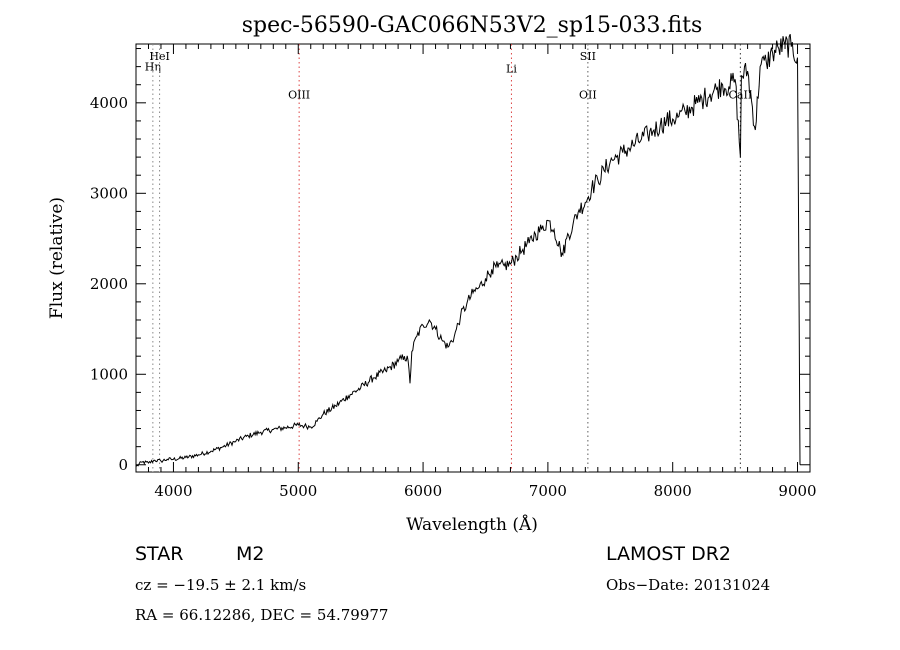 This screenshot has height=650, width=900. What do you see at coordinates (261, 615) in the screenshot?
I see `coordinates: RA = 66.12286, DEC = 54.79977` at bounding box center [261, 615].